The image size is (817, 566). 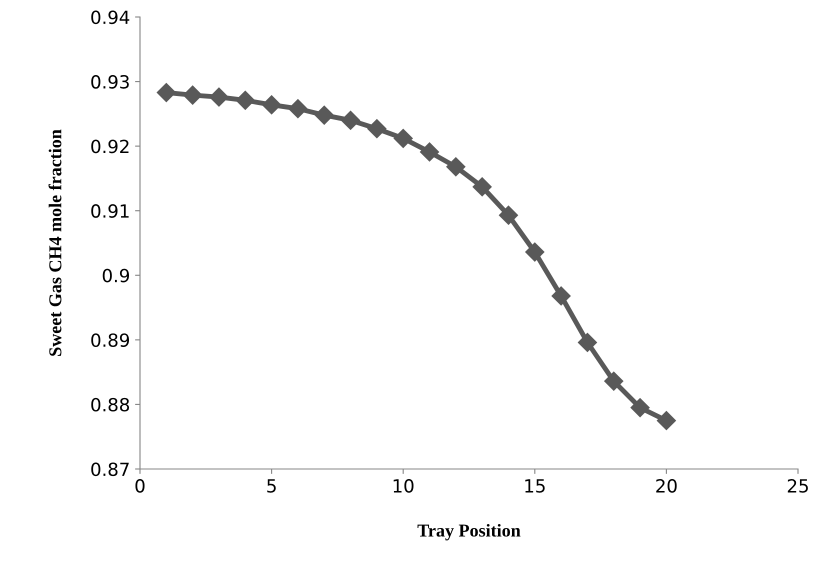 What do you see at coordinates (535, 486) in the screenshot?
I see `x-tick-label: 15` at bounding box center [535, 486].